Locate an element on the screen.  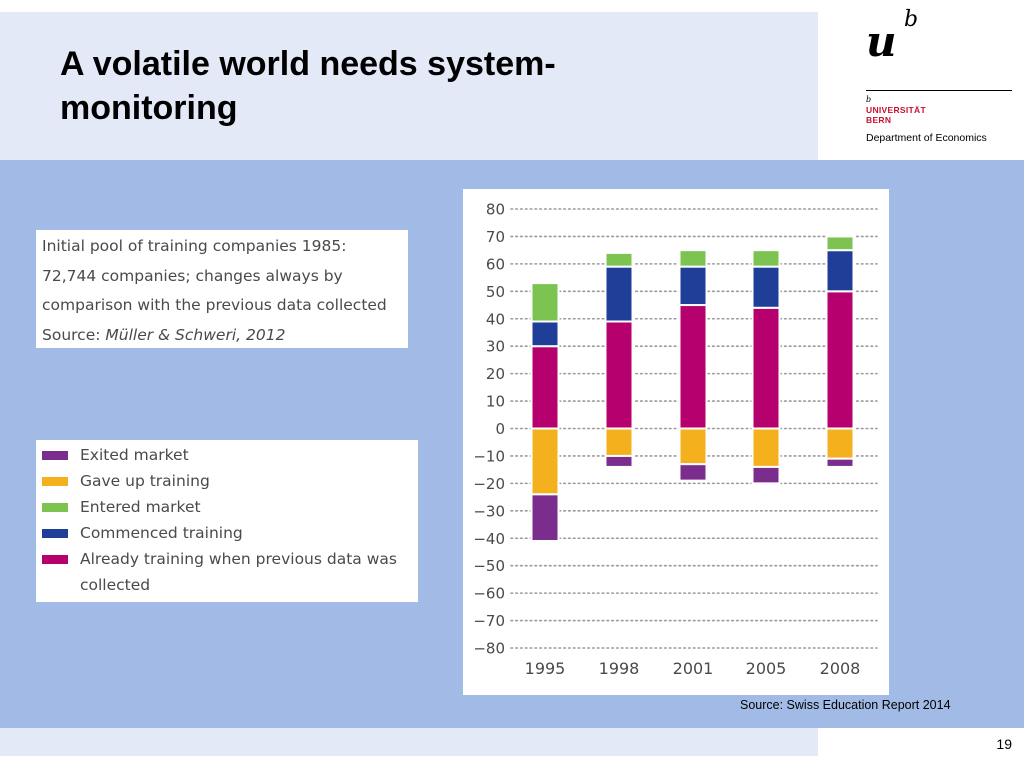
bar-segment-commenced-training-2001 is located at coordinates (693, 286).